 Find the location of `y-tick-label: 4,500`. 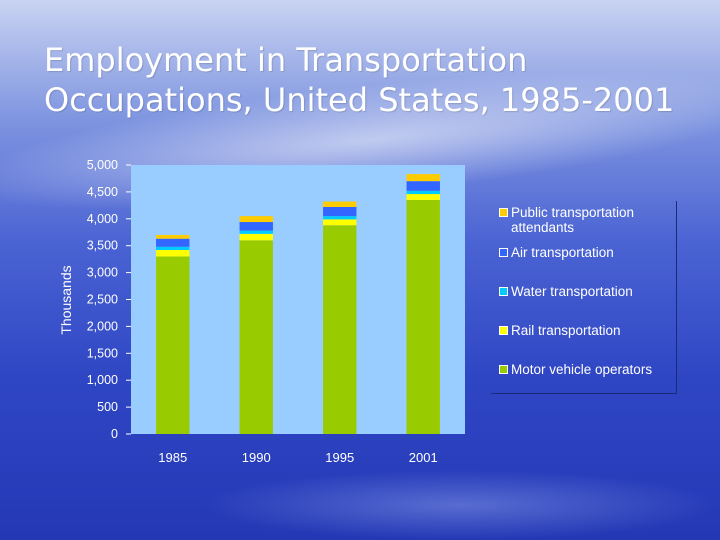

y-tick-label: 4,500 is located at coordinates (102, 192).